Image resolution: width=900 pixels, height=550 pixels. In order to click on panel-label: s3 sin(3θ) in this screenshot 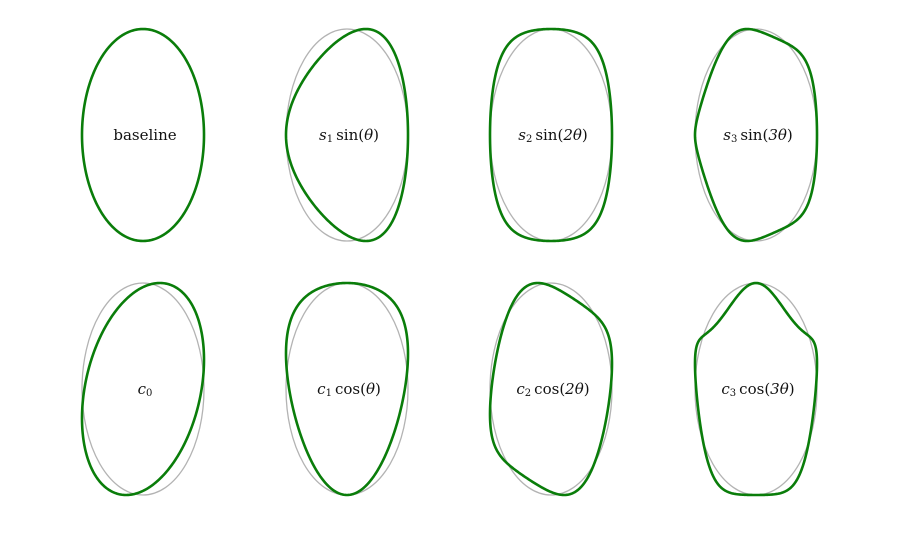, I will do `click(758, 135)`.